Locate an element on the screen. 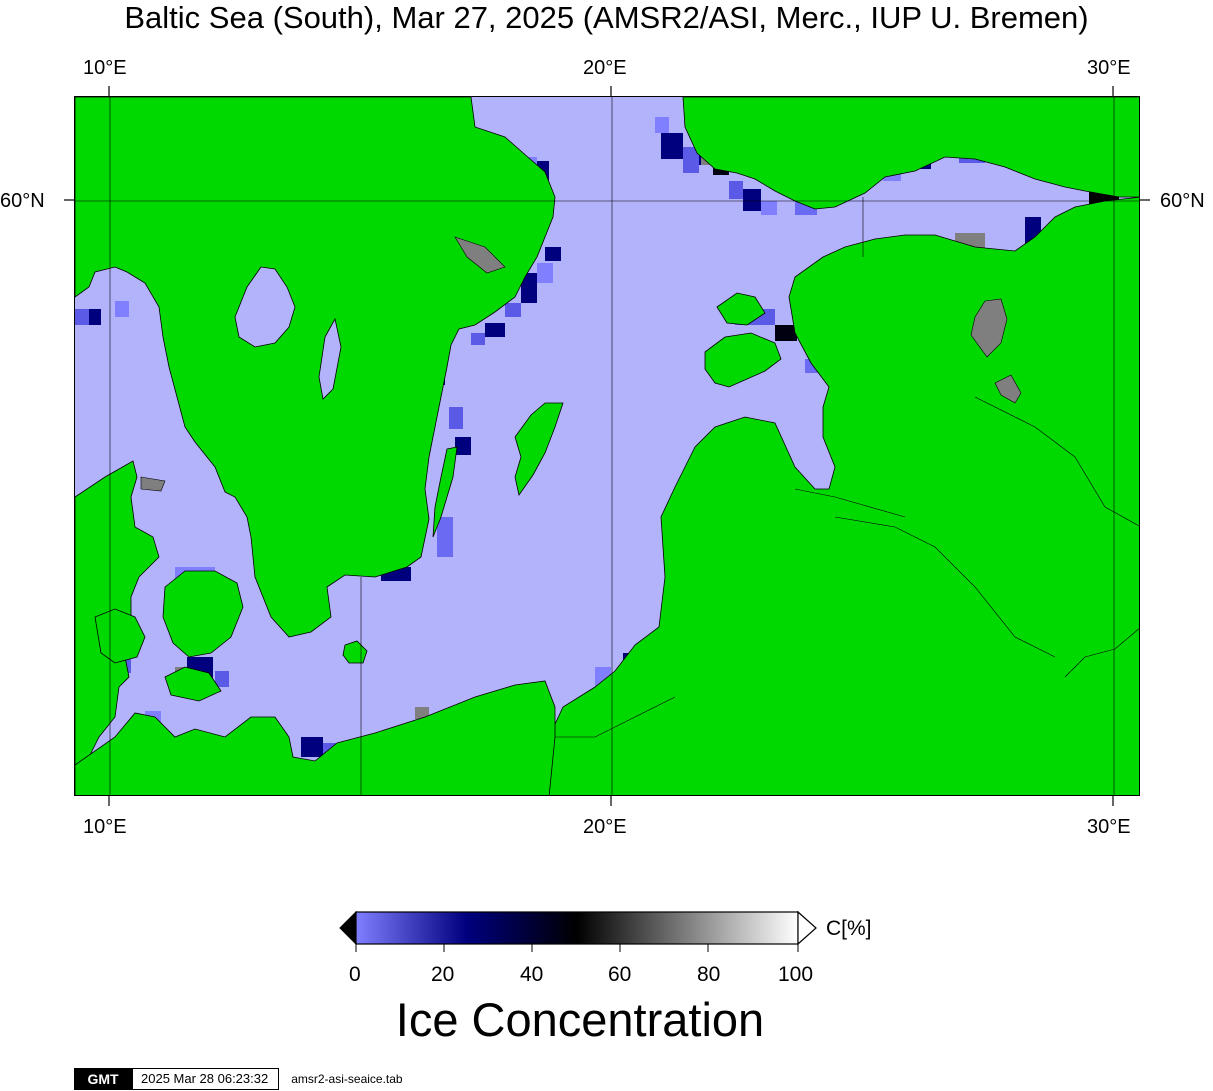 This screenshot has width=1213, height=1091. bottom-lon-label-20: 20°E is located at coordinates (605, 827).